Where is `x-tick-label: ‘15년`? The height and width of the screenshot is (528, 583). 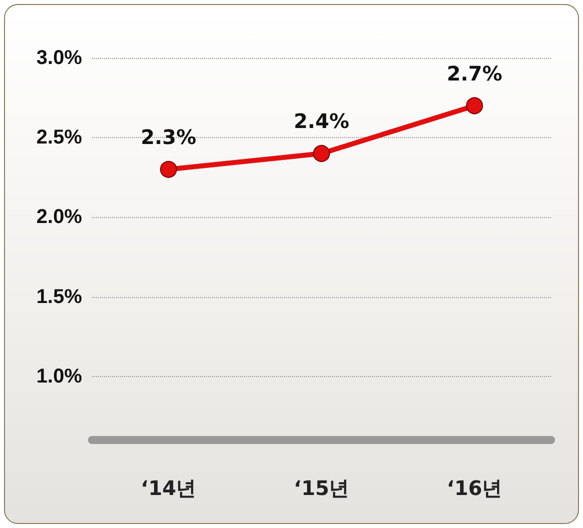
x-tick-label: ‘15년 is located at coordinates (322, 488).